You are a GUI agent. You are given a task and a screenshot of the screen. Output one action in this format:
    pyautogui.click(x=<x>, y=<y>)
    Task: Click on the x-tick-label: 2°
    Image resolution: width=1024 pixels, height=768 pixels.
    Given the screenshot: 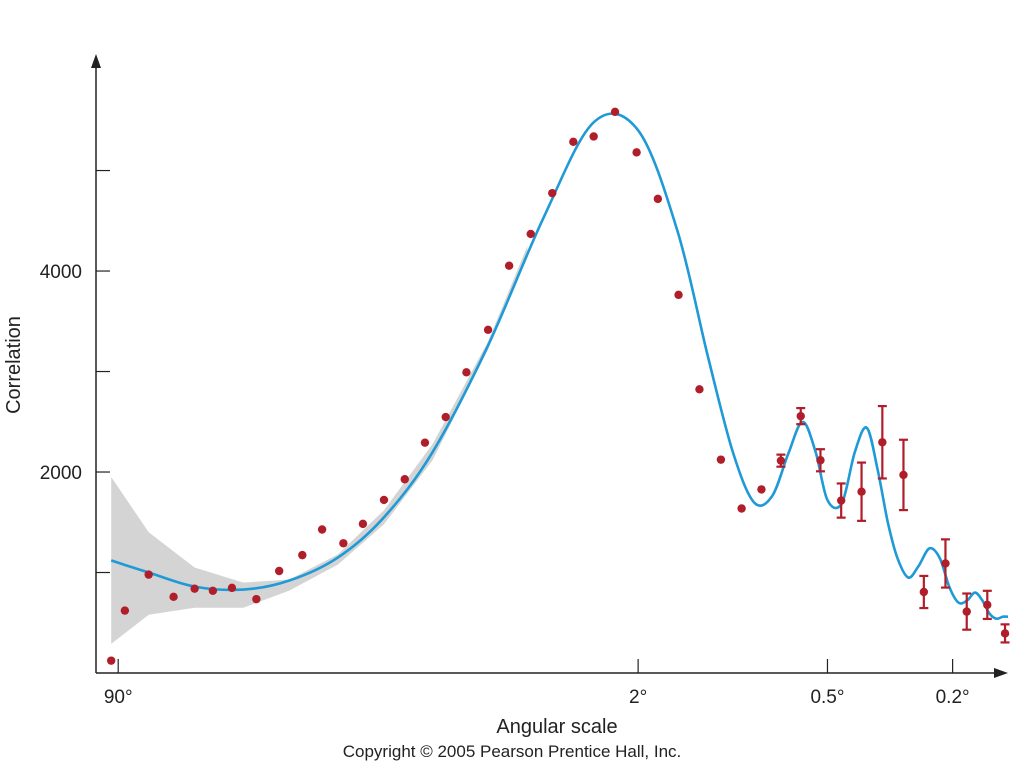 What is the action you would take?
    pyautogui.click(x=638, y=697)
    